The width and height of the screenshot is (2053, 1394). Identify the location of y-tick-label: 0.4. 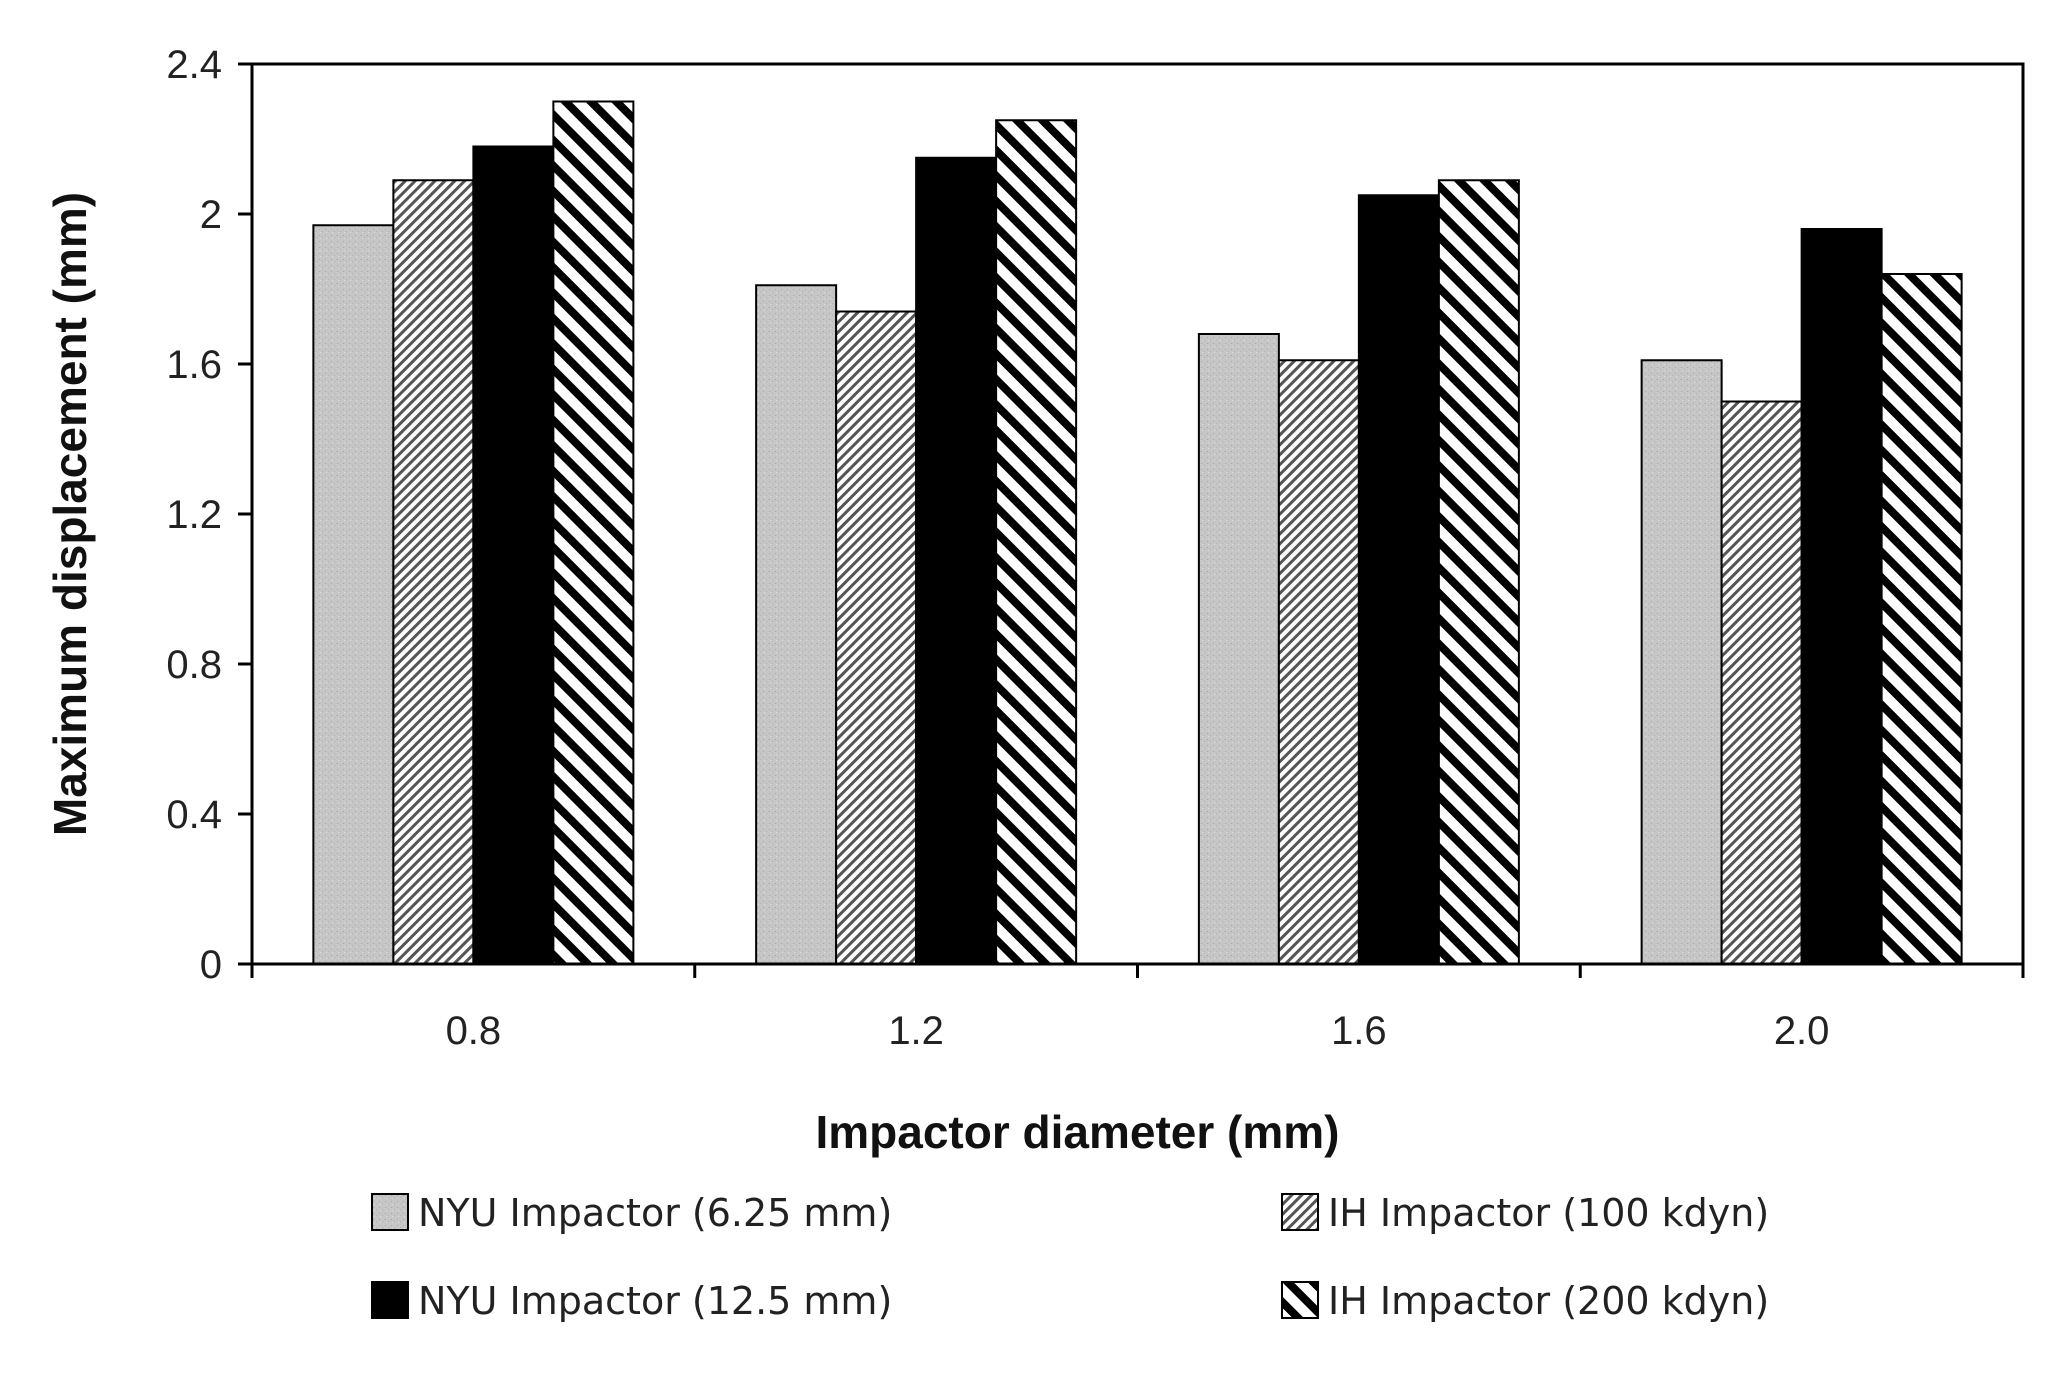
(194, 815).